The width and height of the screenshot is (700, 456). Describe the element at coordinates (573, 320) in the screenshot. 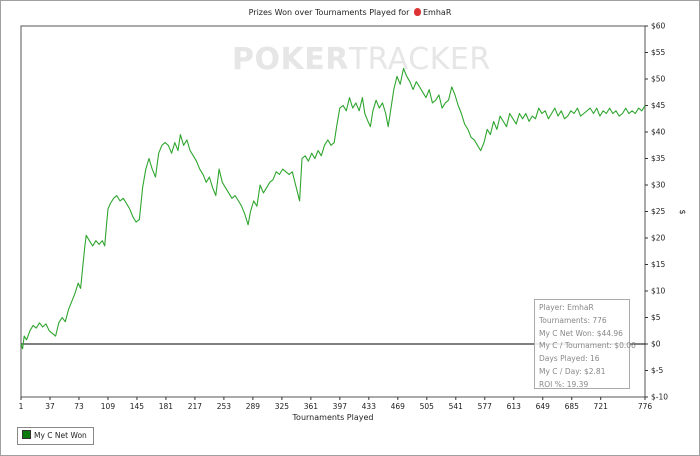

I see `stat-tournaments: Tournaments: 776` at that location.